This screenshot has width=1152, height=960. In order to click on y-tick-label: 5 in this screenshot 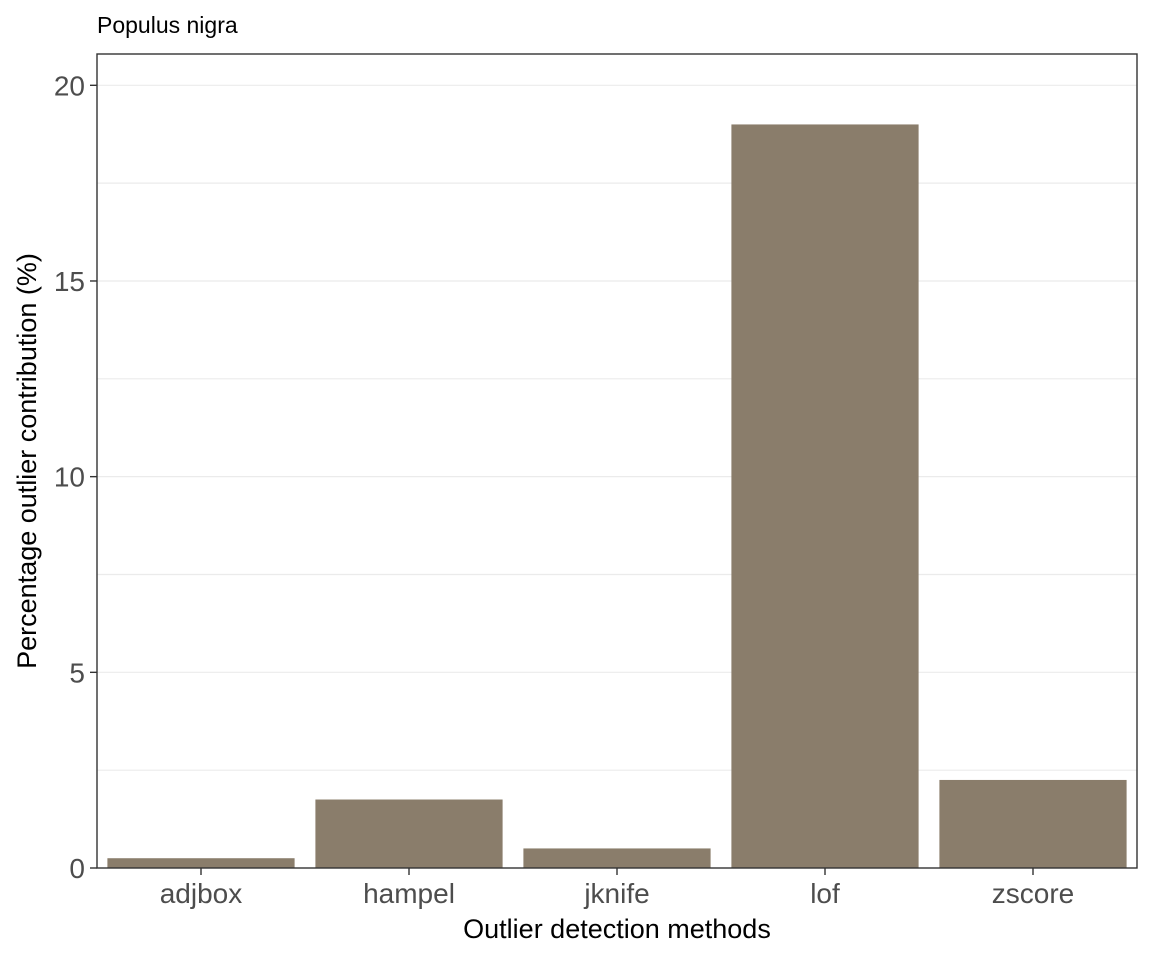, I will do `click(77, 672)`.